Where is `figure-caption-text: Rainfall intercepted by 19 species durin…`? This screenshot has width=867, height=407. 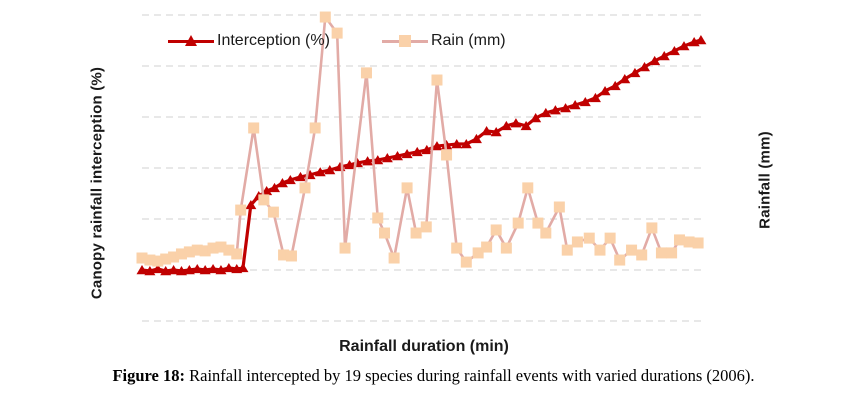 figure-caption-text: Rainfall intercepted by 19 species durin… is located at coordinates (470, 375).